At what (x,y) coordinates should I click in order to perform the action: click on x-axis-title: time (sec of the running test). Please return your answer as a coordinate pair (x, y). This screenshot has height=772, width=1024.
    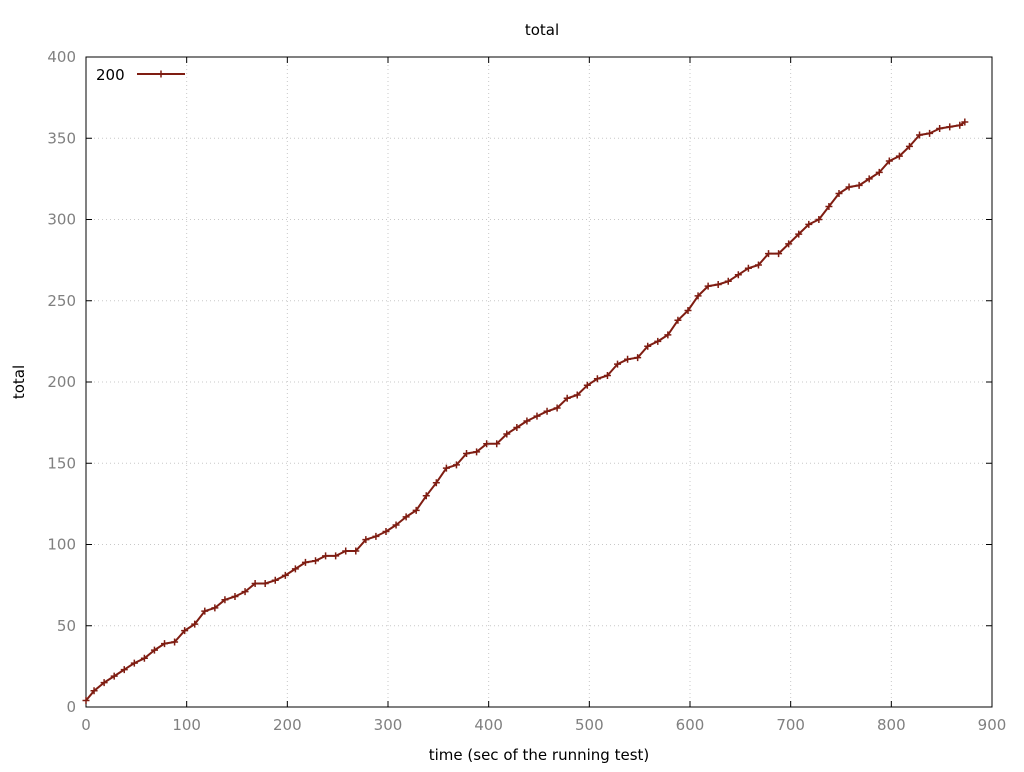
    Looking at the image, I should click on (539, 755).